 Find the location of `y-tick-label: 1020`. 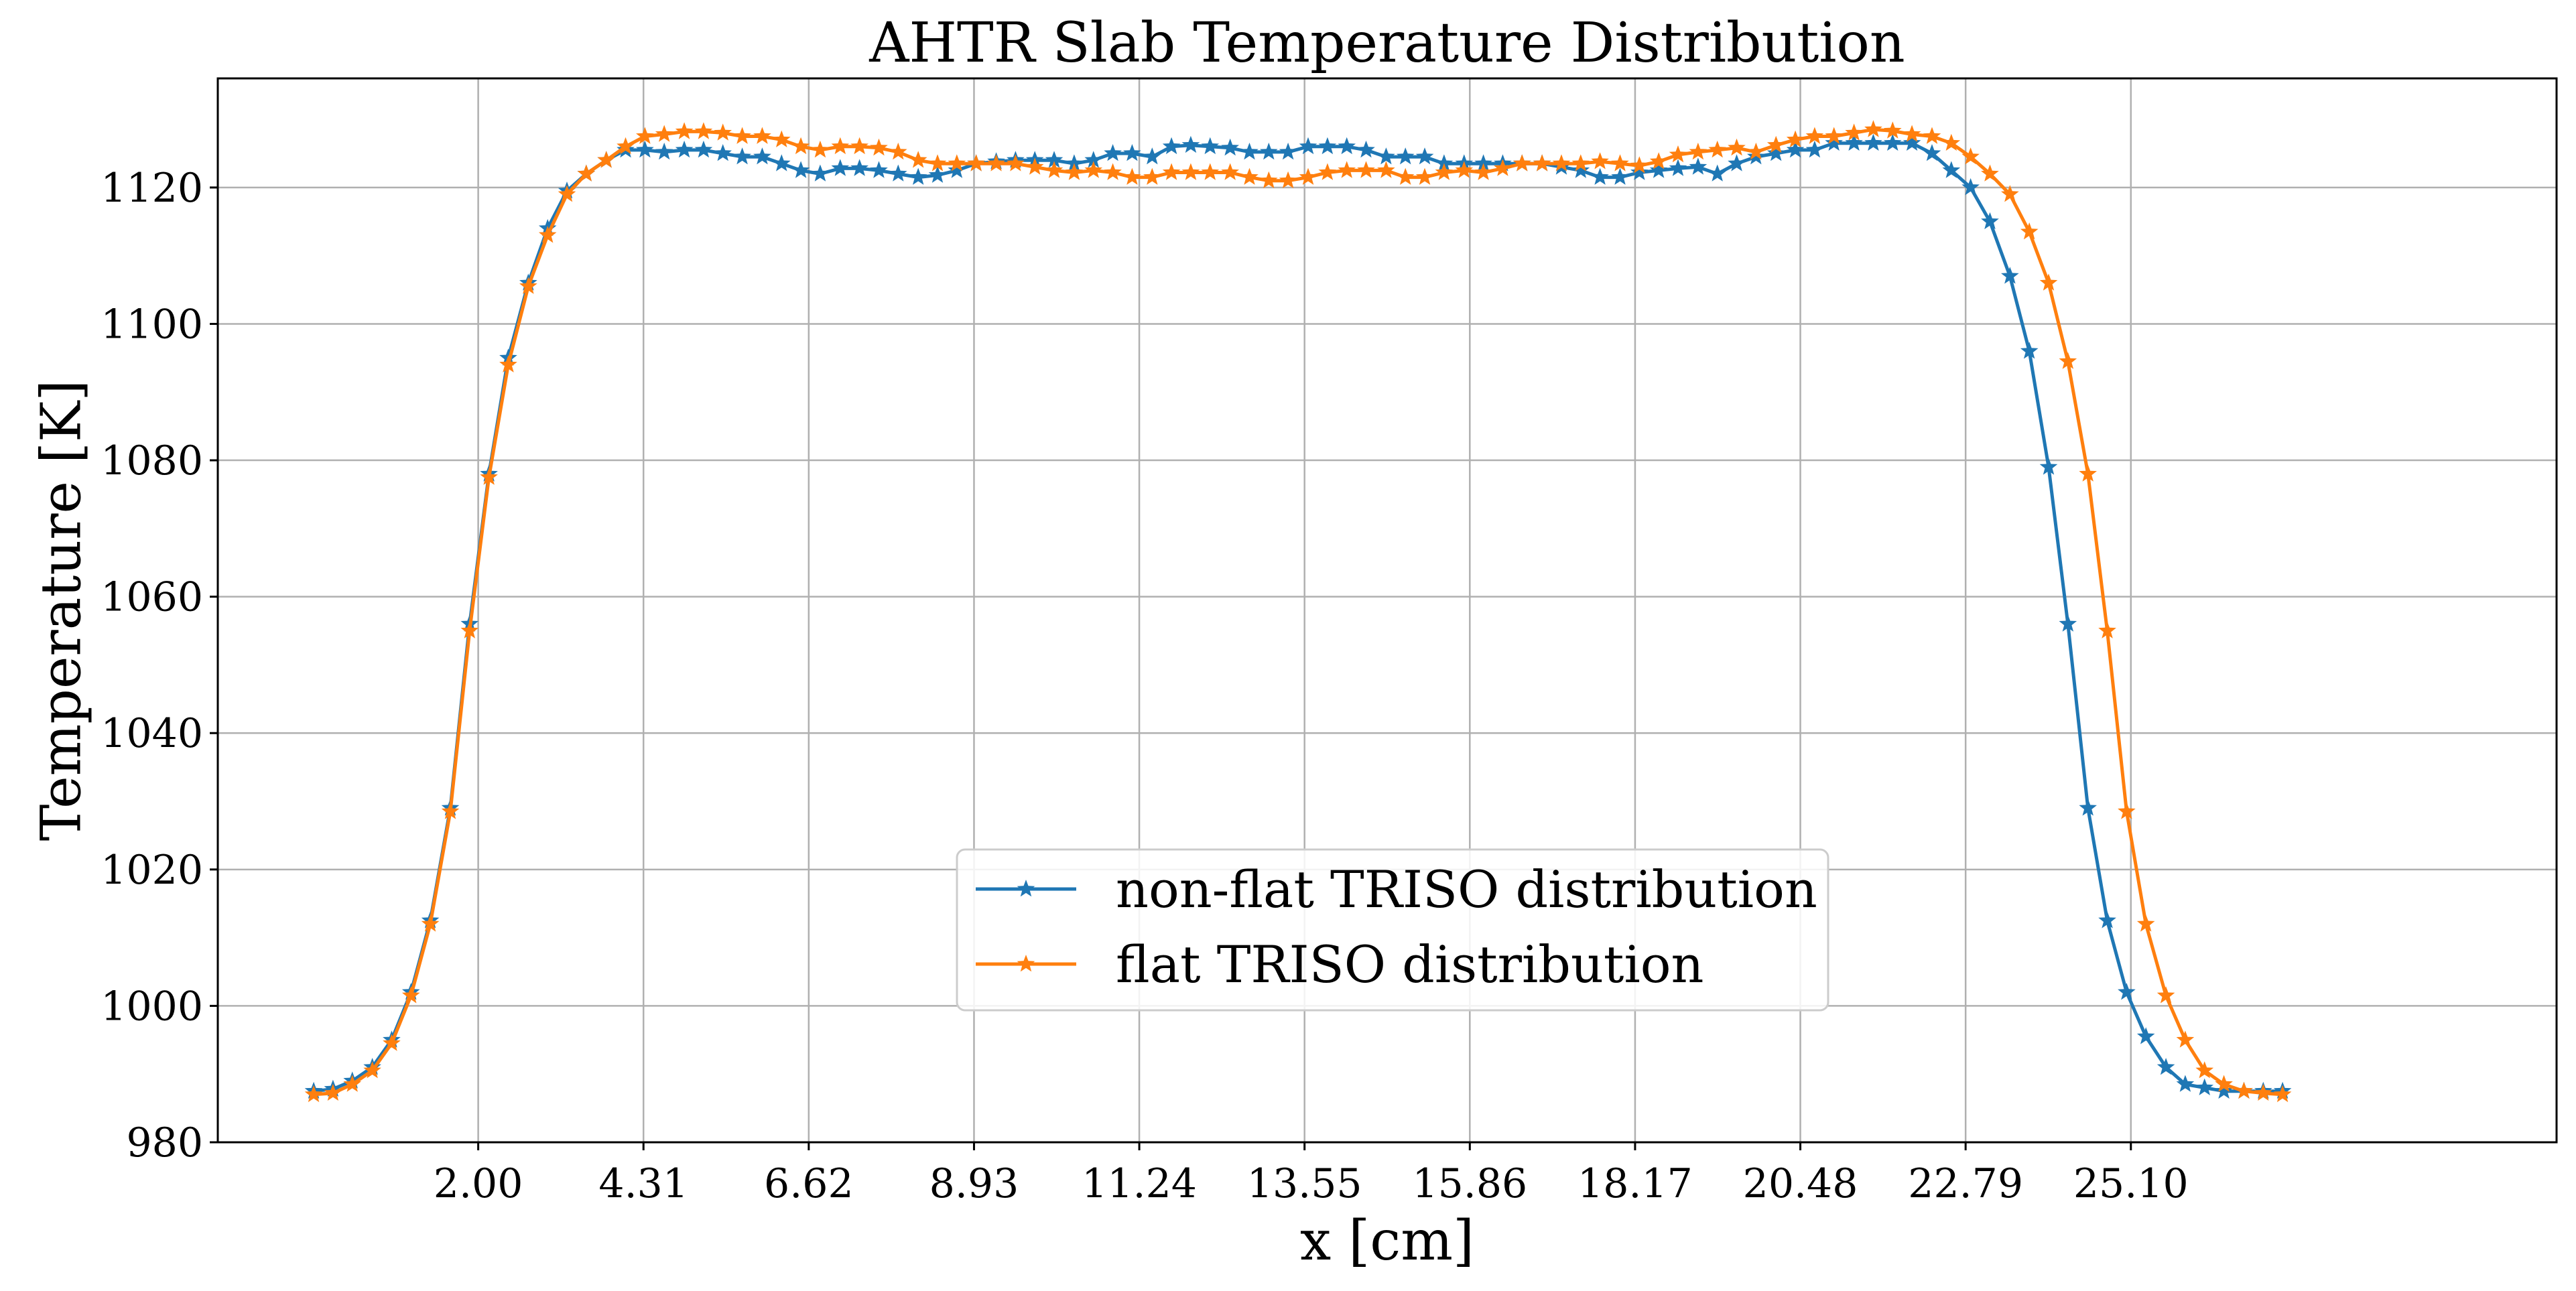

y-tick-label: 1020 is located at coordinates (152, 870).